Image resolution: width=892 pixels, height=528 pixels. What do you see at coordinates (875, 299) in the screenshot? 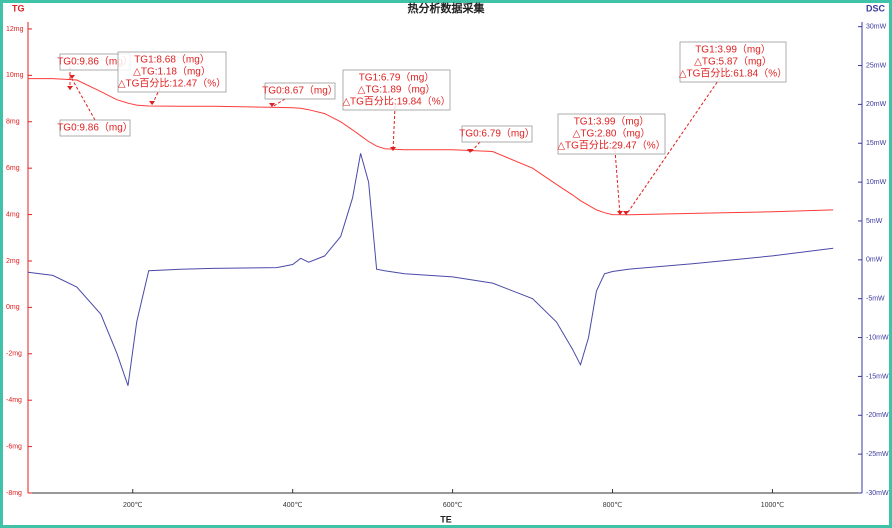
I see `y2-tick-label: -5mW` at bounding box center [875, 299].